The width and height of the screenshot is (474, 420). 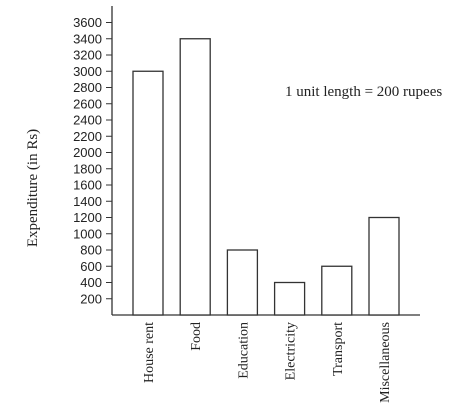 I want to click on unit-annotation: 1 unit length = 200 rupees, so click(x=363, y=92).